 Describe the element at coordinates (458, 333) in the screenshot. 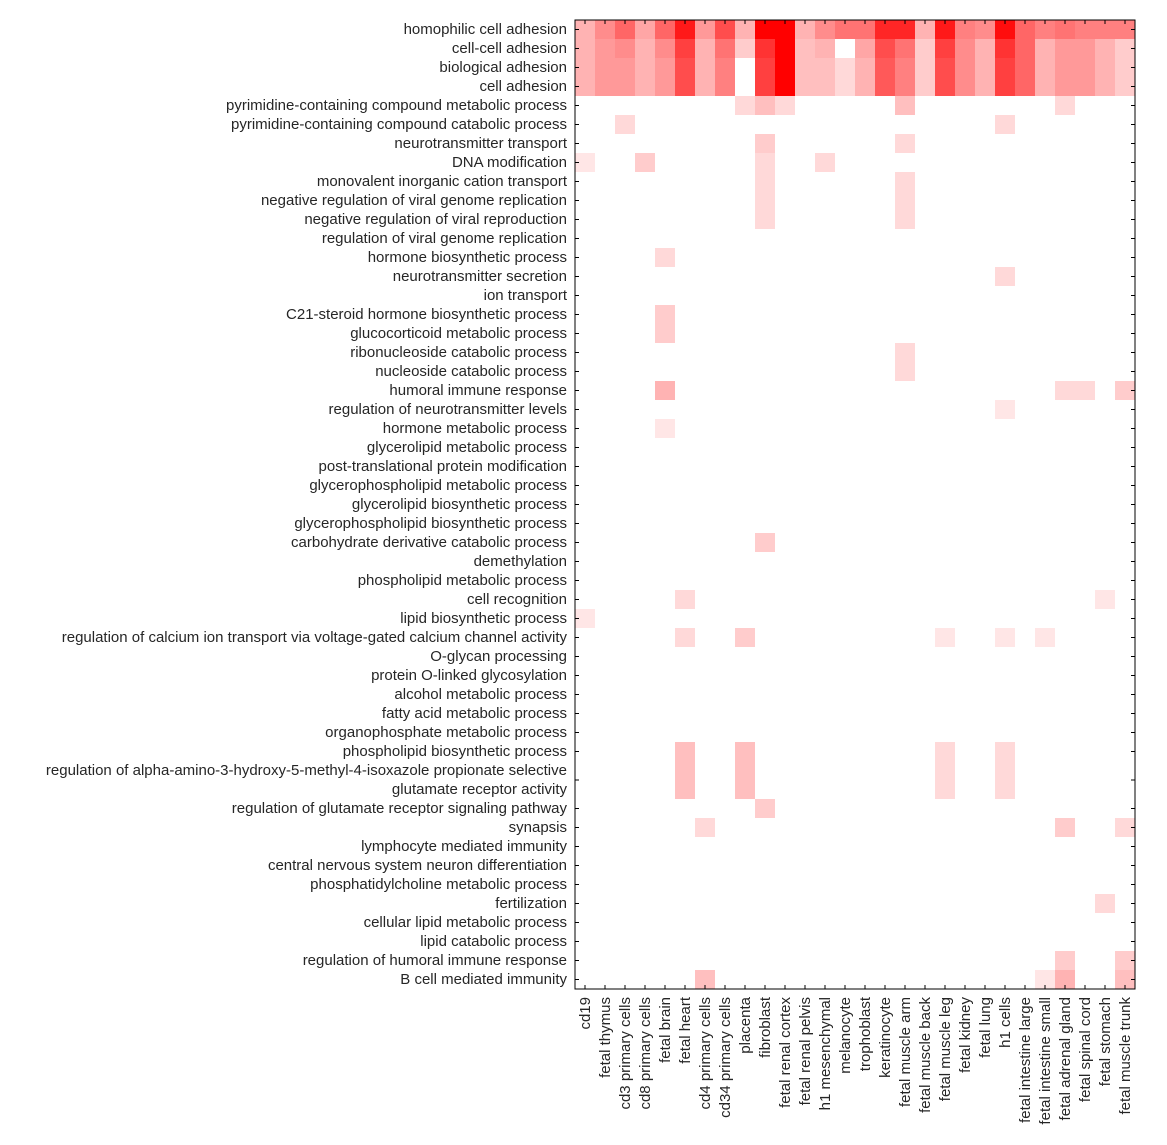

I see `row-label: glucocorticoid metabolic process` at that location.